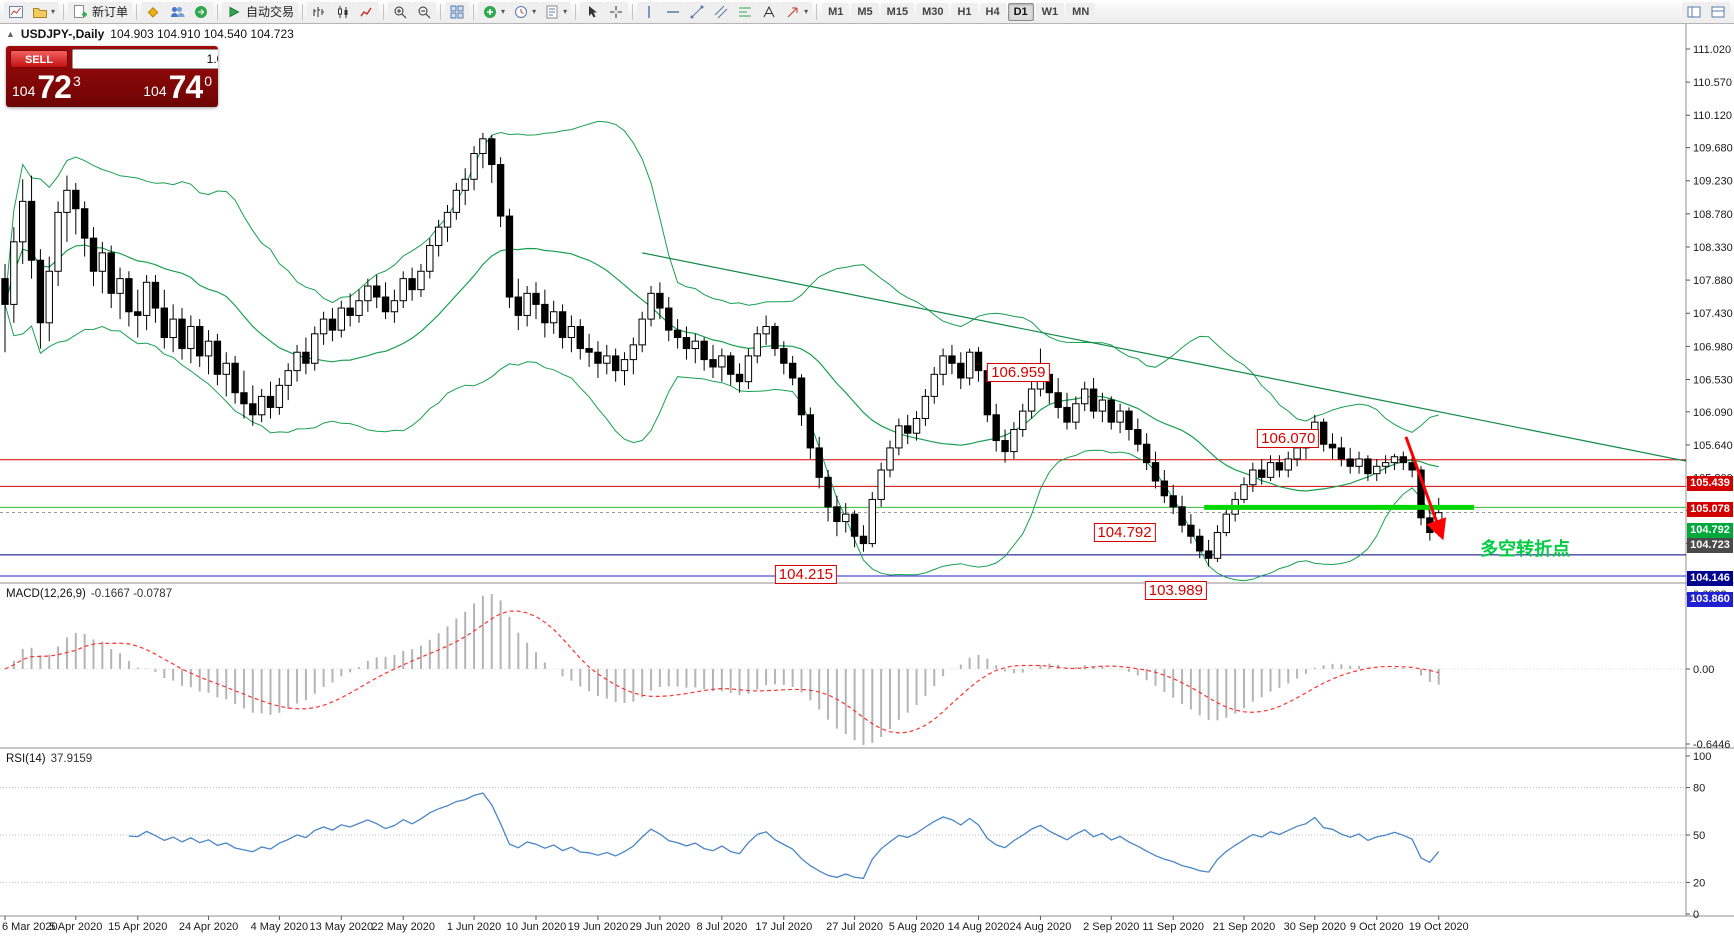 This screenshot has width=1734, height=943. I want to click on bars-chart-button, so click(319, 11).